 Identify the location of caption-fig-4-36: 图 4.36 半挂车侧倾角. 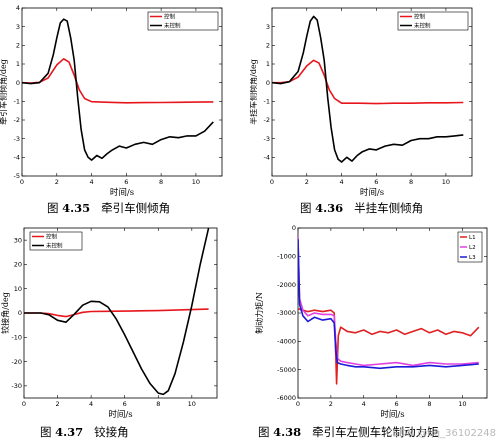
(361, 208).